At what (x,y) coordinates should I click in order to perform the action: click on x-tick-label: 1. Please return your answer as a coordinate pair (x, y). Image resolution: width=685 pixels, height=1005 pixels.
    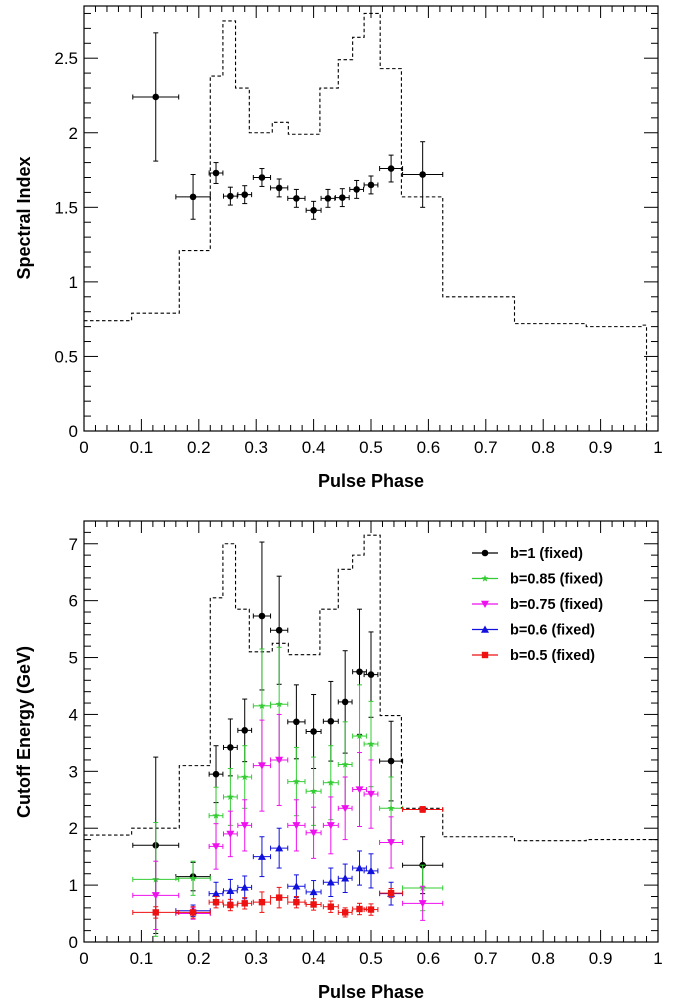
    Looking at the image, I should click on (657, 958).